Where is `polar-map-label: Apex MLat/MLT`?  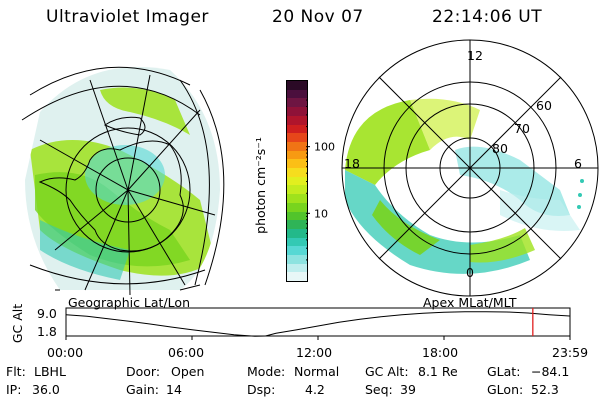 polar-map-label: Apex MLat/MLT is located at coordinates (470, 302).